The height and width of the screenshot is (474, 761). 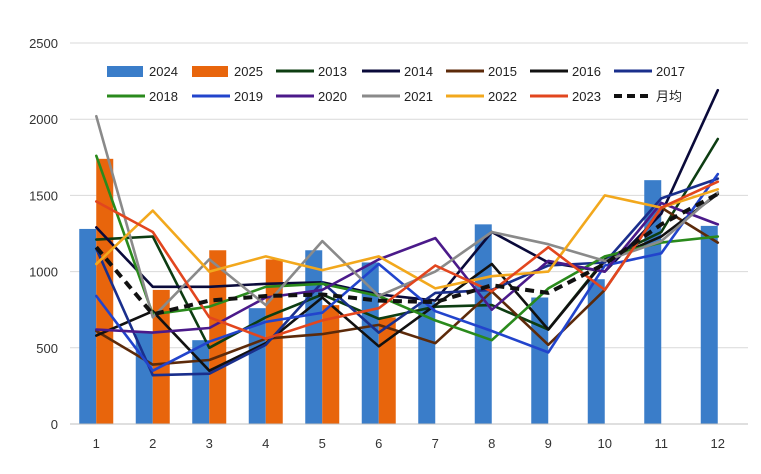 What do you see at coordinates (435, 443) in the screenshot?
I see `x-tick-label: 7` at bounding box center [435, 443].